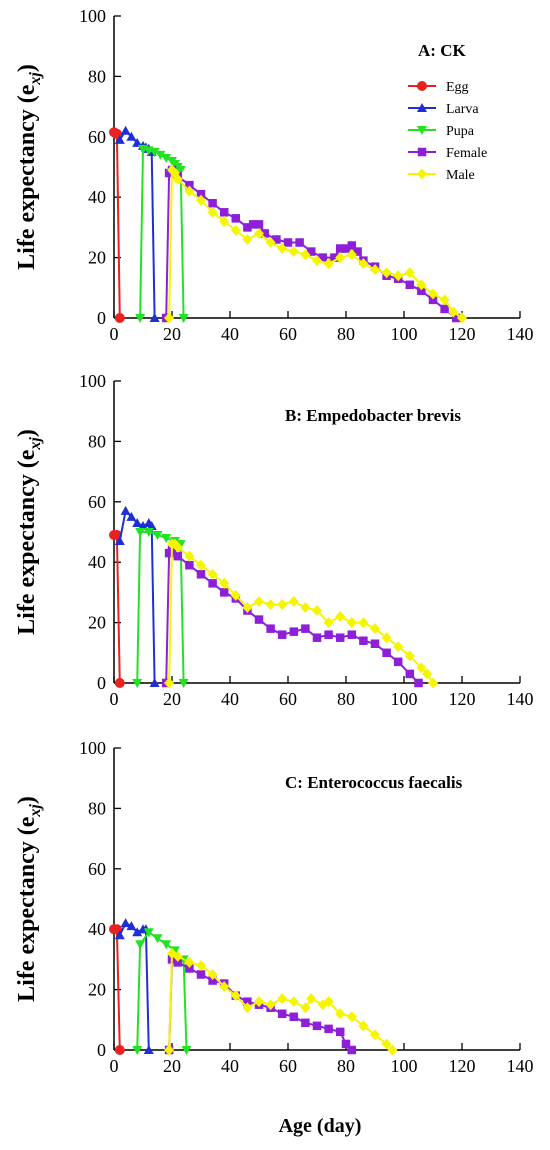  Describe the element at coordinates (114, 699) in the screenshot. I see `x-tick-label: 0` at that location.